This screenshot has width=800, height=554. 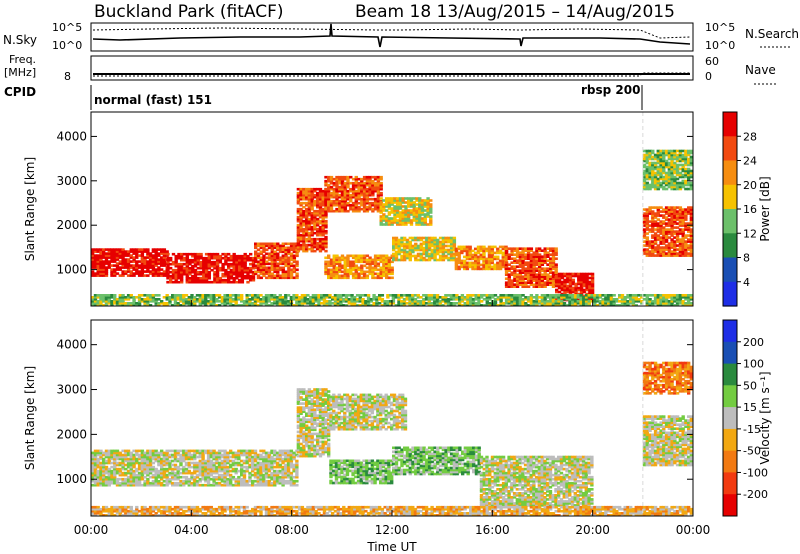 What do you see at coordinates (730, 197) in the screenshot?
I see `colorbar-segment` at bounding box center [730, 197].